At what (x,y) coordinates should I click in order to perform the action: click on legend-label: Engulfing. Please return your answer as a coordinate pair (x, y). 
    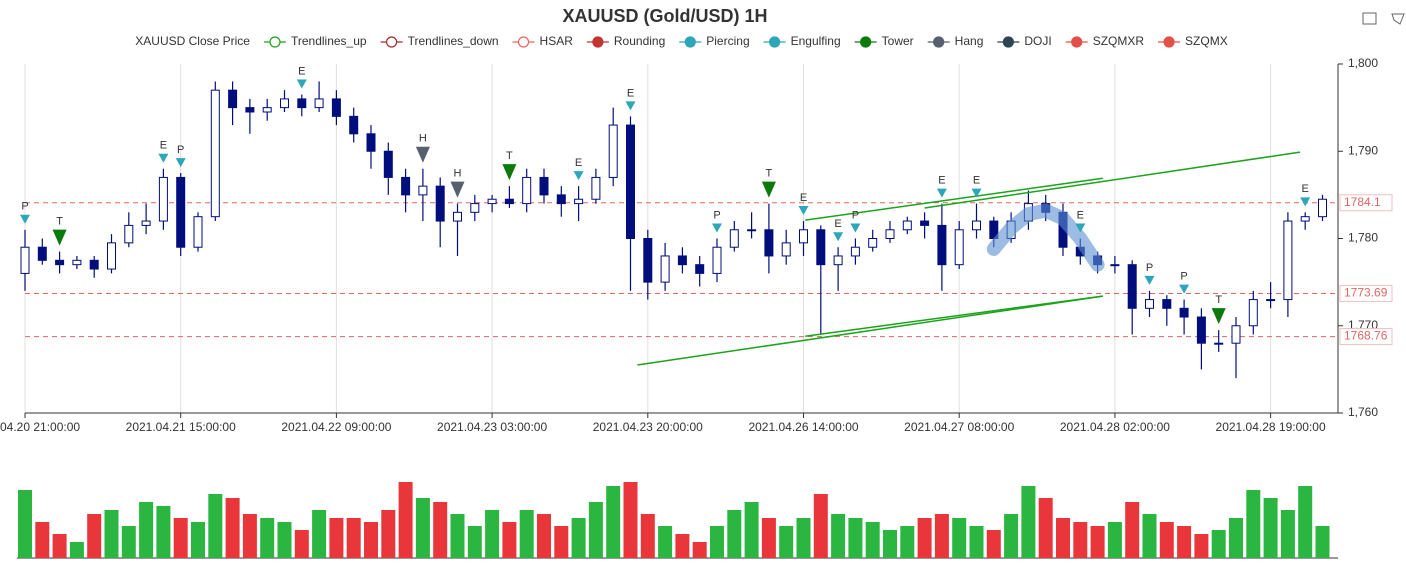
    Looking at the image, I should click on (816, 41).